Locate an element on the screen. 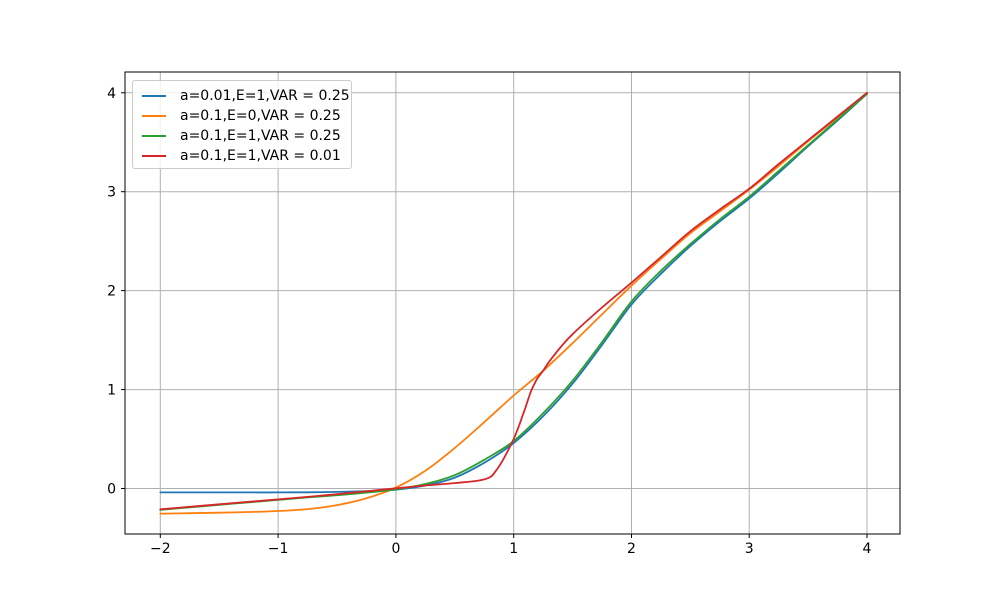  legend-label-orange: a=0.1,E=0,VAR = 0.25 is located at coordinates (260, 116).